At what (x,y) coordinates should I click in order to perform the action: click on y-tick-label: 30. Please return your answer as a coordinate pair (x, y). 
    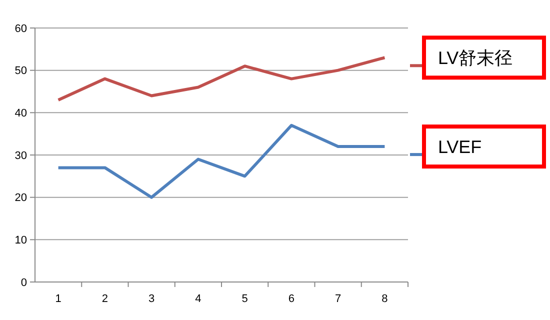
    Looking at the image, I should click on (20, 156).